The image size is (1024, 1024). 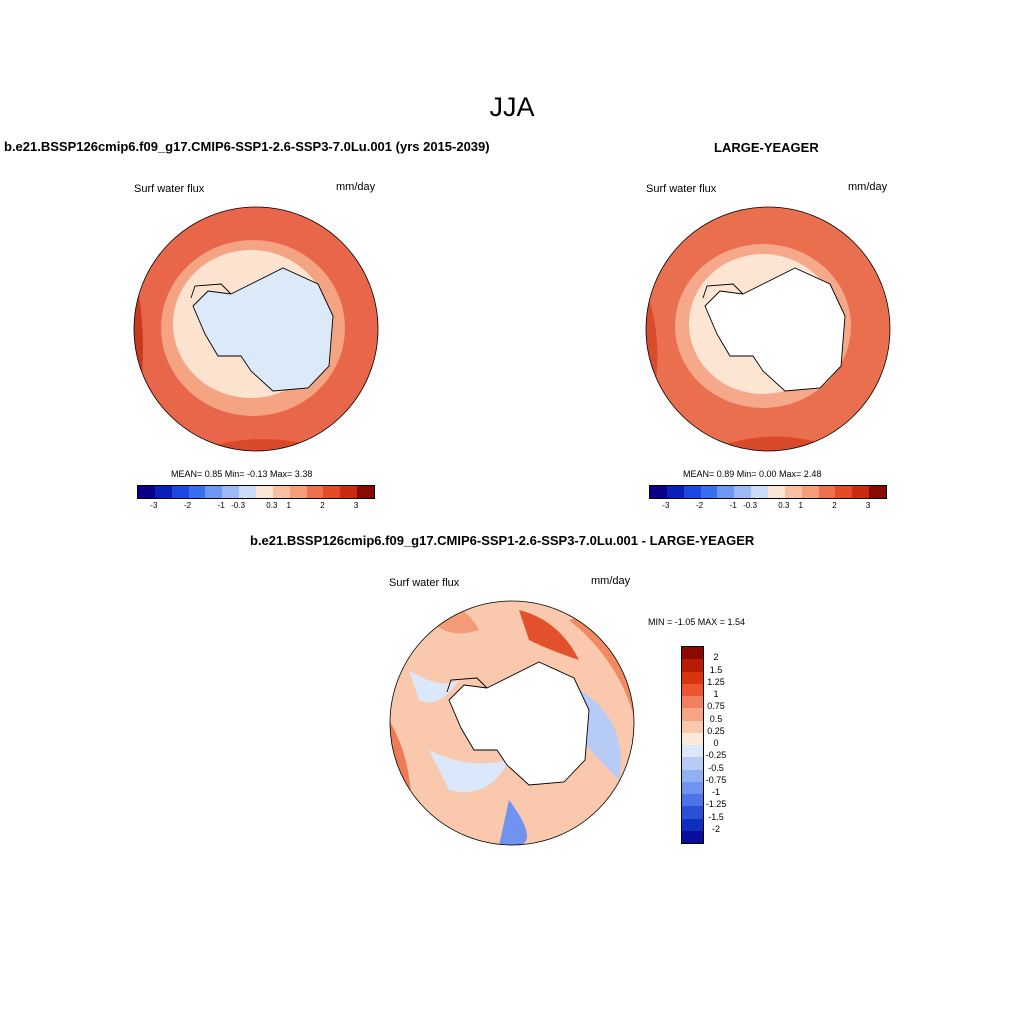 I want to click on colorbar-tick-label: -0.75, so click(x=716, y=779).